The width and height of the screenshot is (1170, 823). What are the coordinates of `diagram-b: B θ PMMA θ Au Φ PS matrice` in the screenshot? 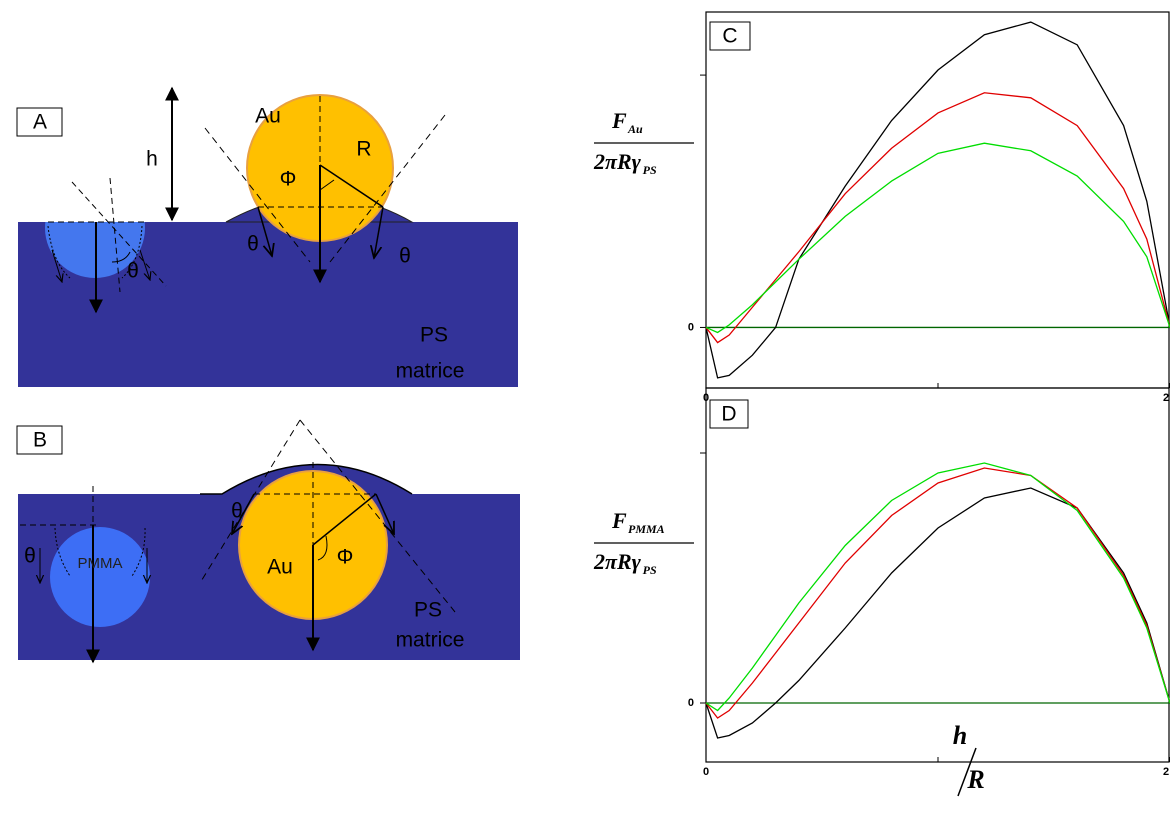 It's located at (268, 541).